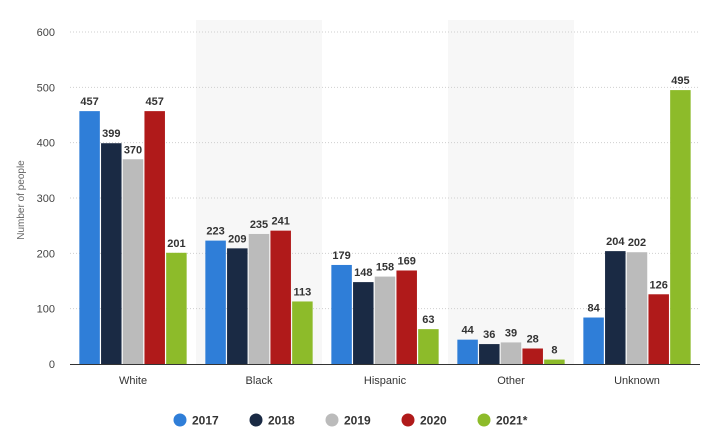 Image resolution: width=714 pixels, height=442 pixels. What do you see at coordinates (205, 421) in the screenshot?
I see `legend-label-2017: 2017` at bounding box center [205, 421].